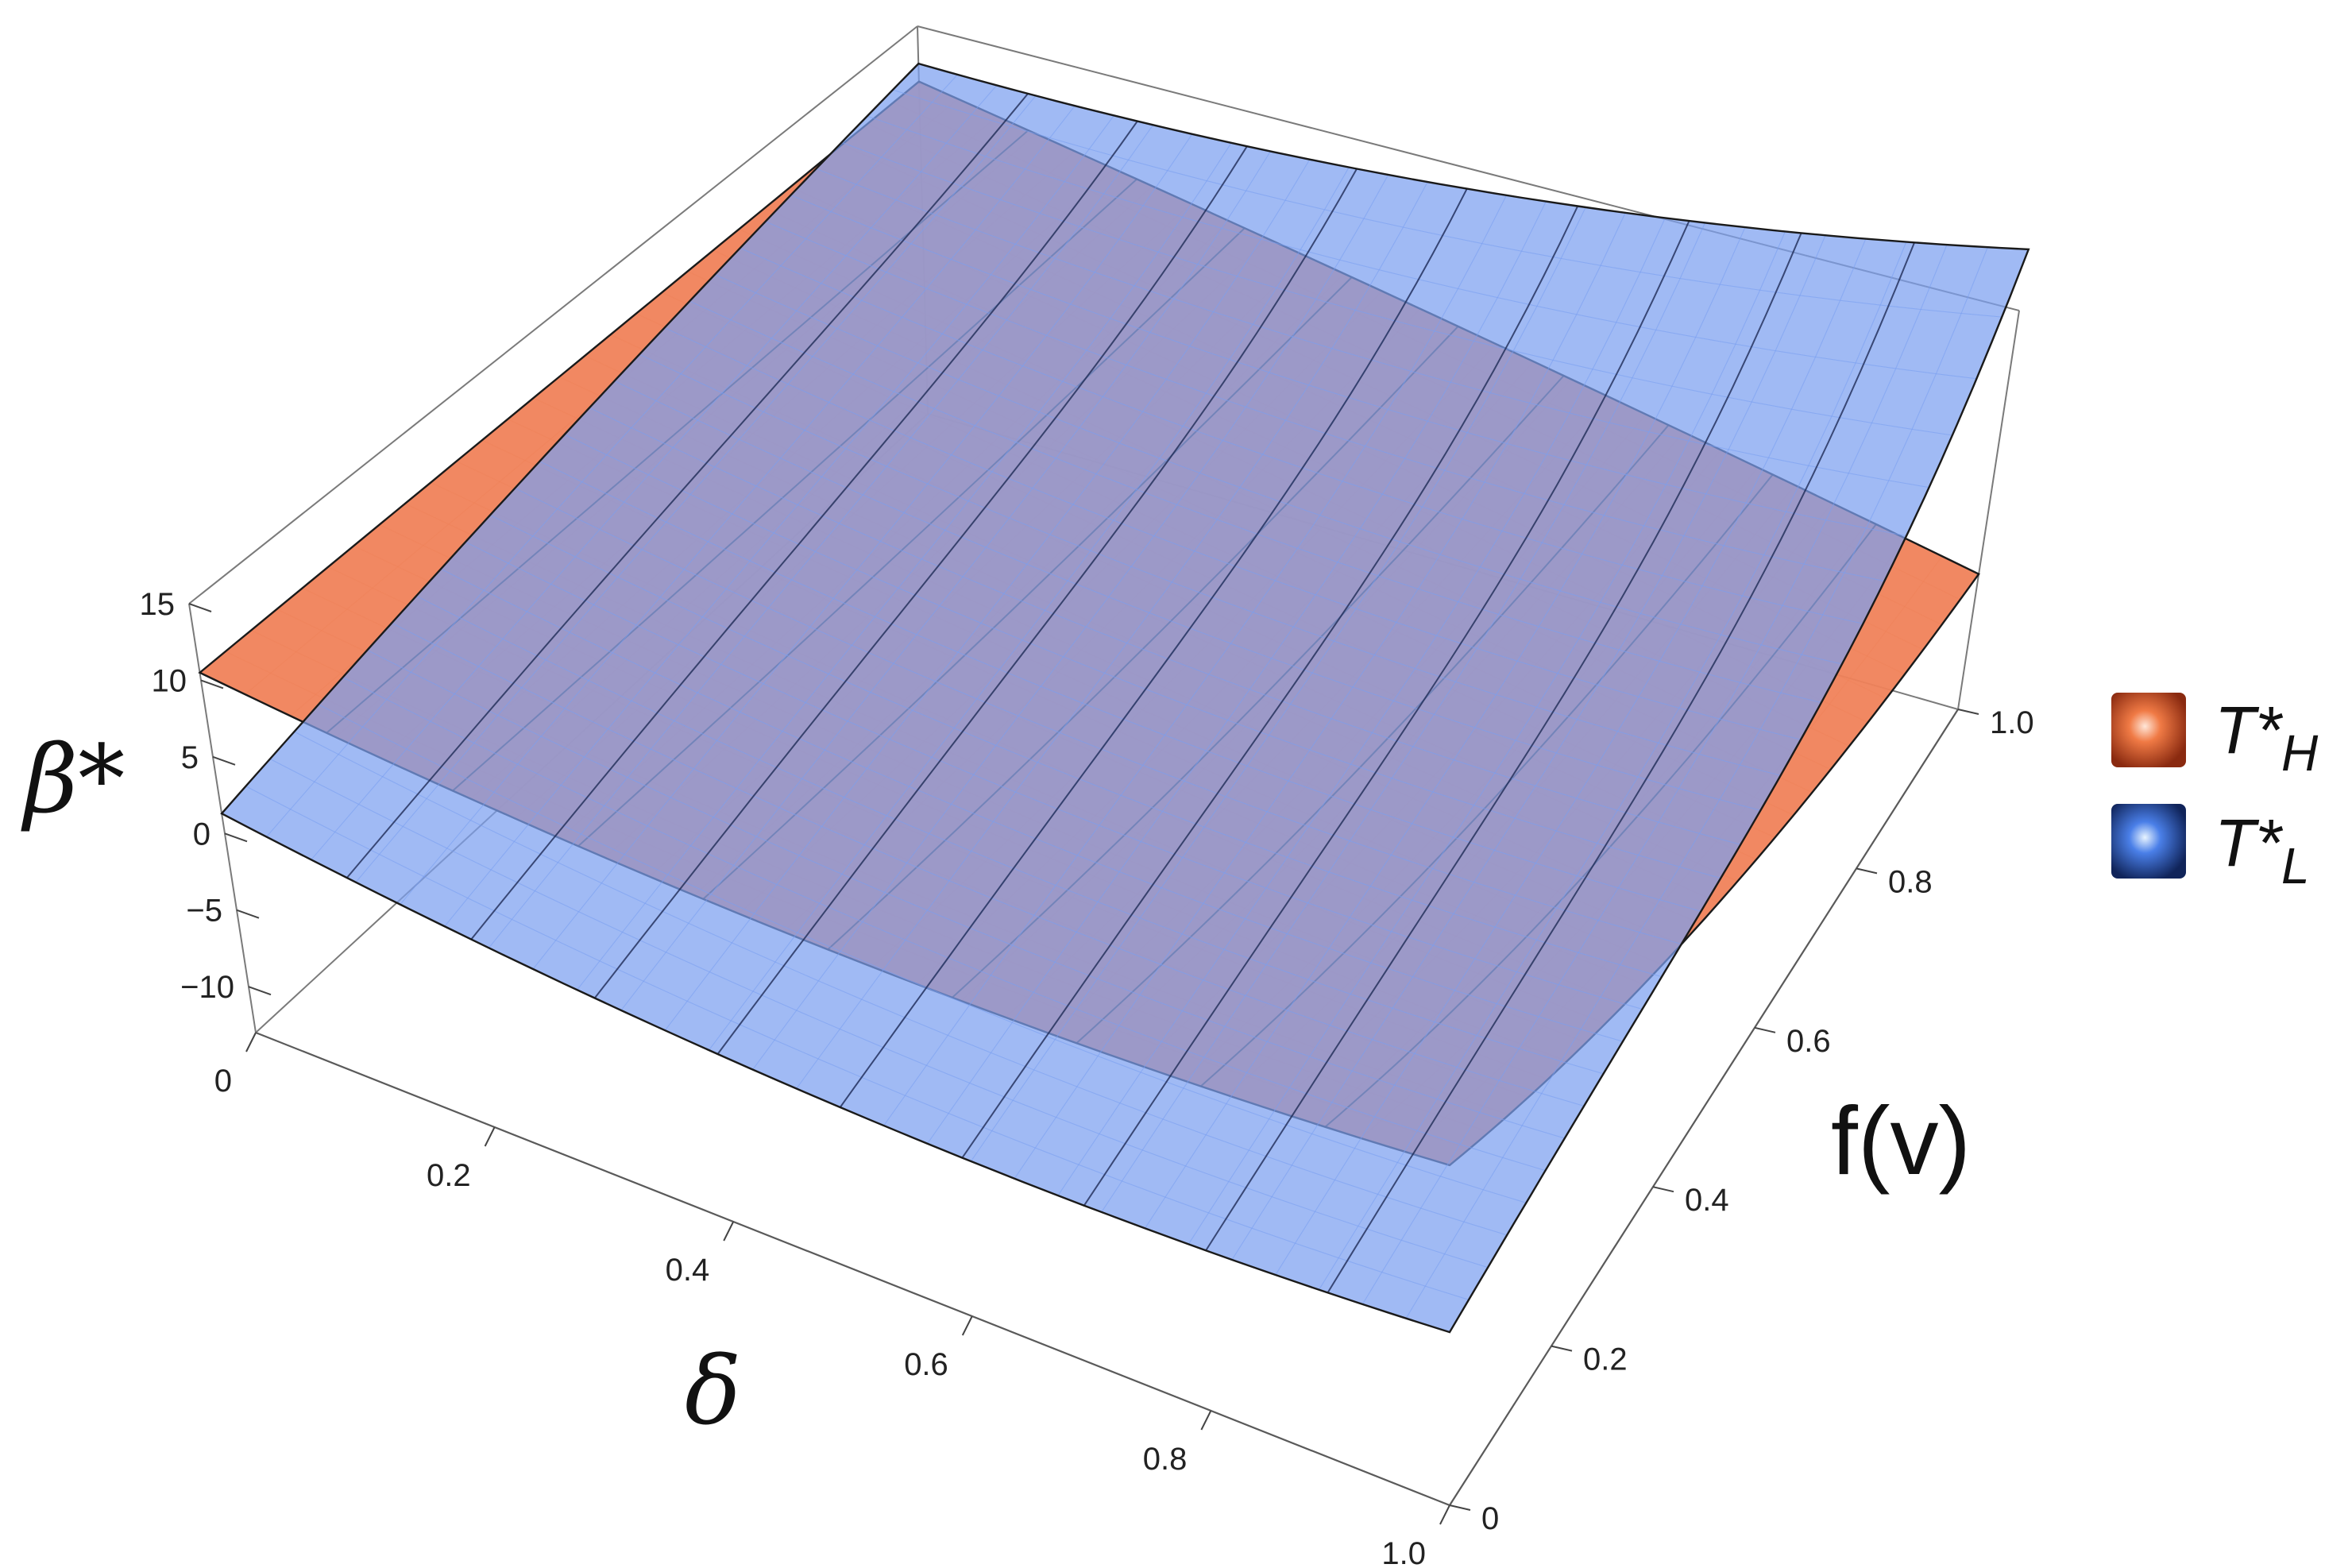 The width and height of the screenshot is (2352, 1568). I want to click on x-tick-label: 0.8, so click(1165, 1459).